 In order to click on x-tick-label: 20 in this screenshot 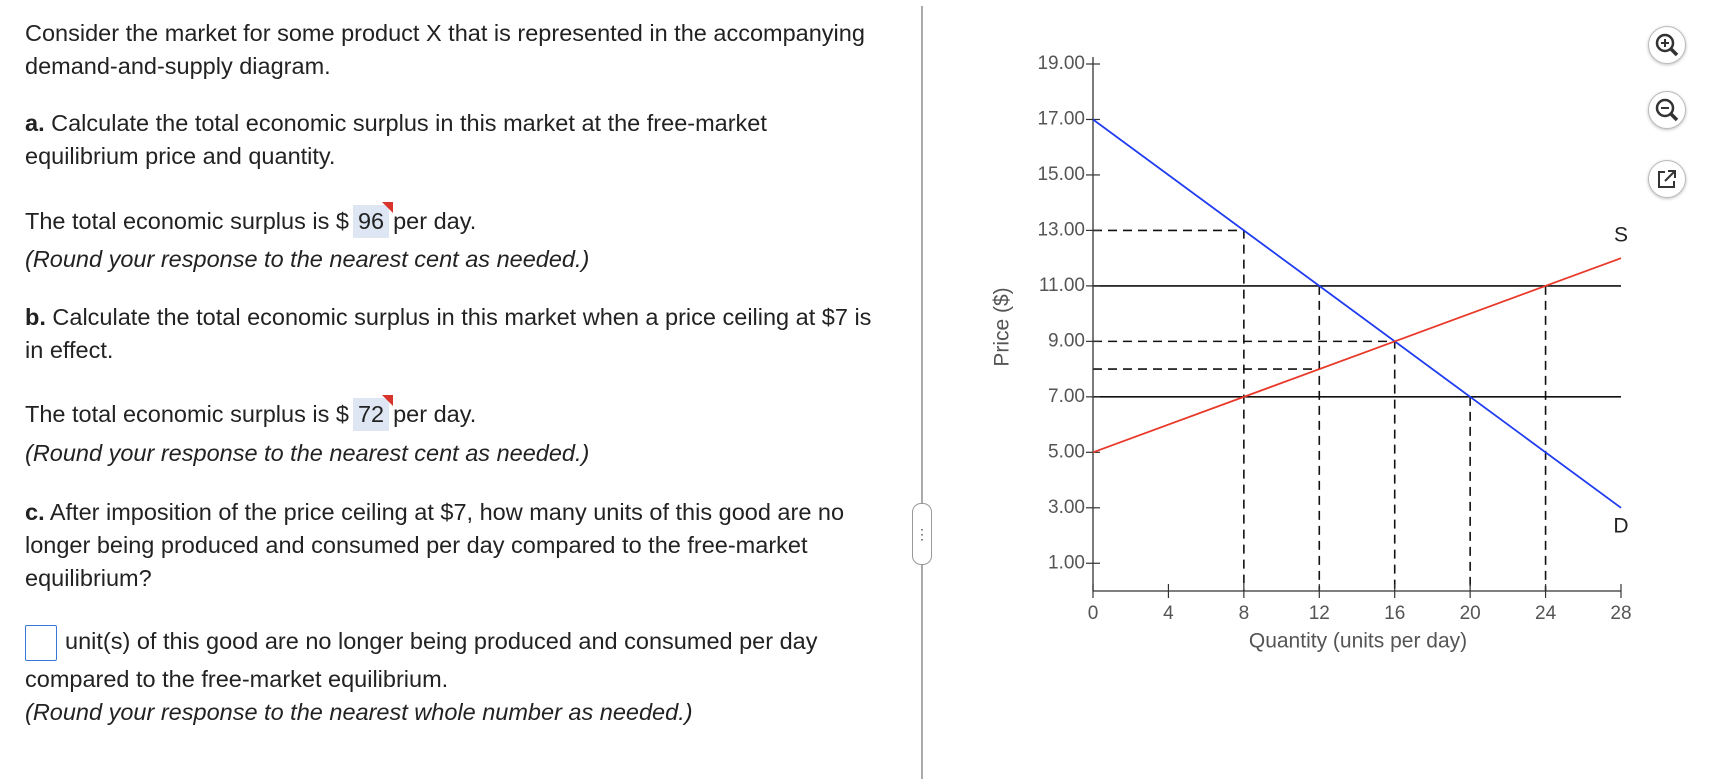, I will do `click(1470, 613)`.